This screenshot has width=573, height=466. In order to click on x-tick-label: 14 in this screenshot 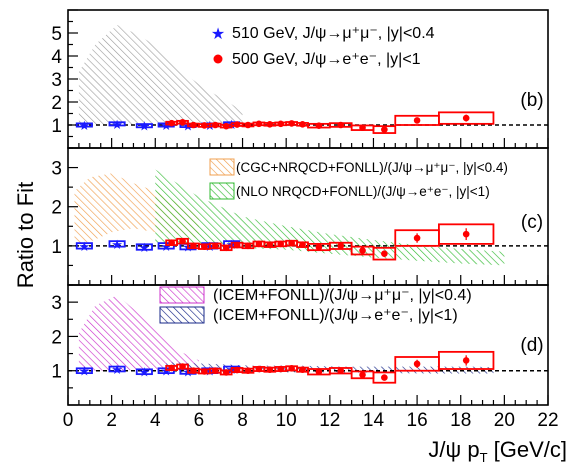, I will do `click(374, 420)`.